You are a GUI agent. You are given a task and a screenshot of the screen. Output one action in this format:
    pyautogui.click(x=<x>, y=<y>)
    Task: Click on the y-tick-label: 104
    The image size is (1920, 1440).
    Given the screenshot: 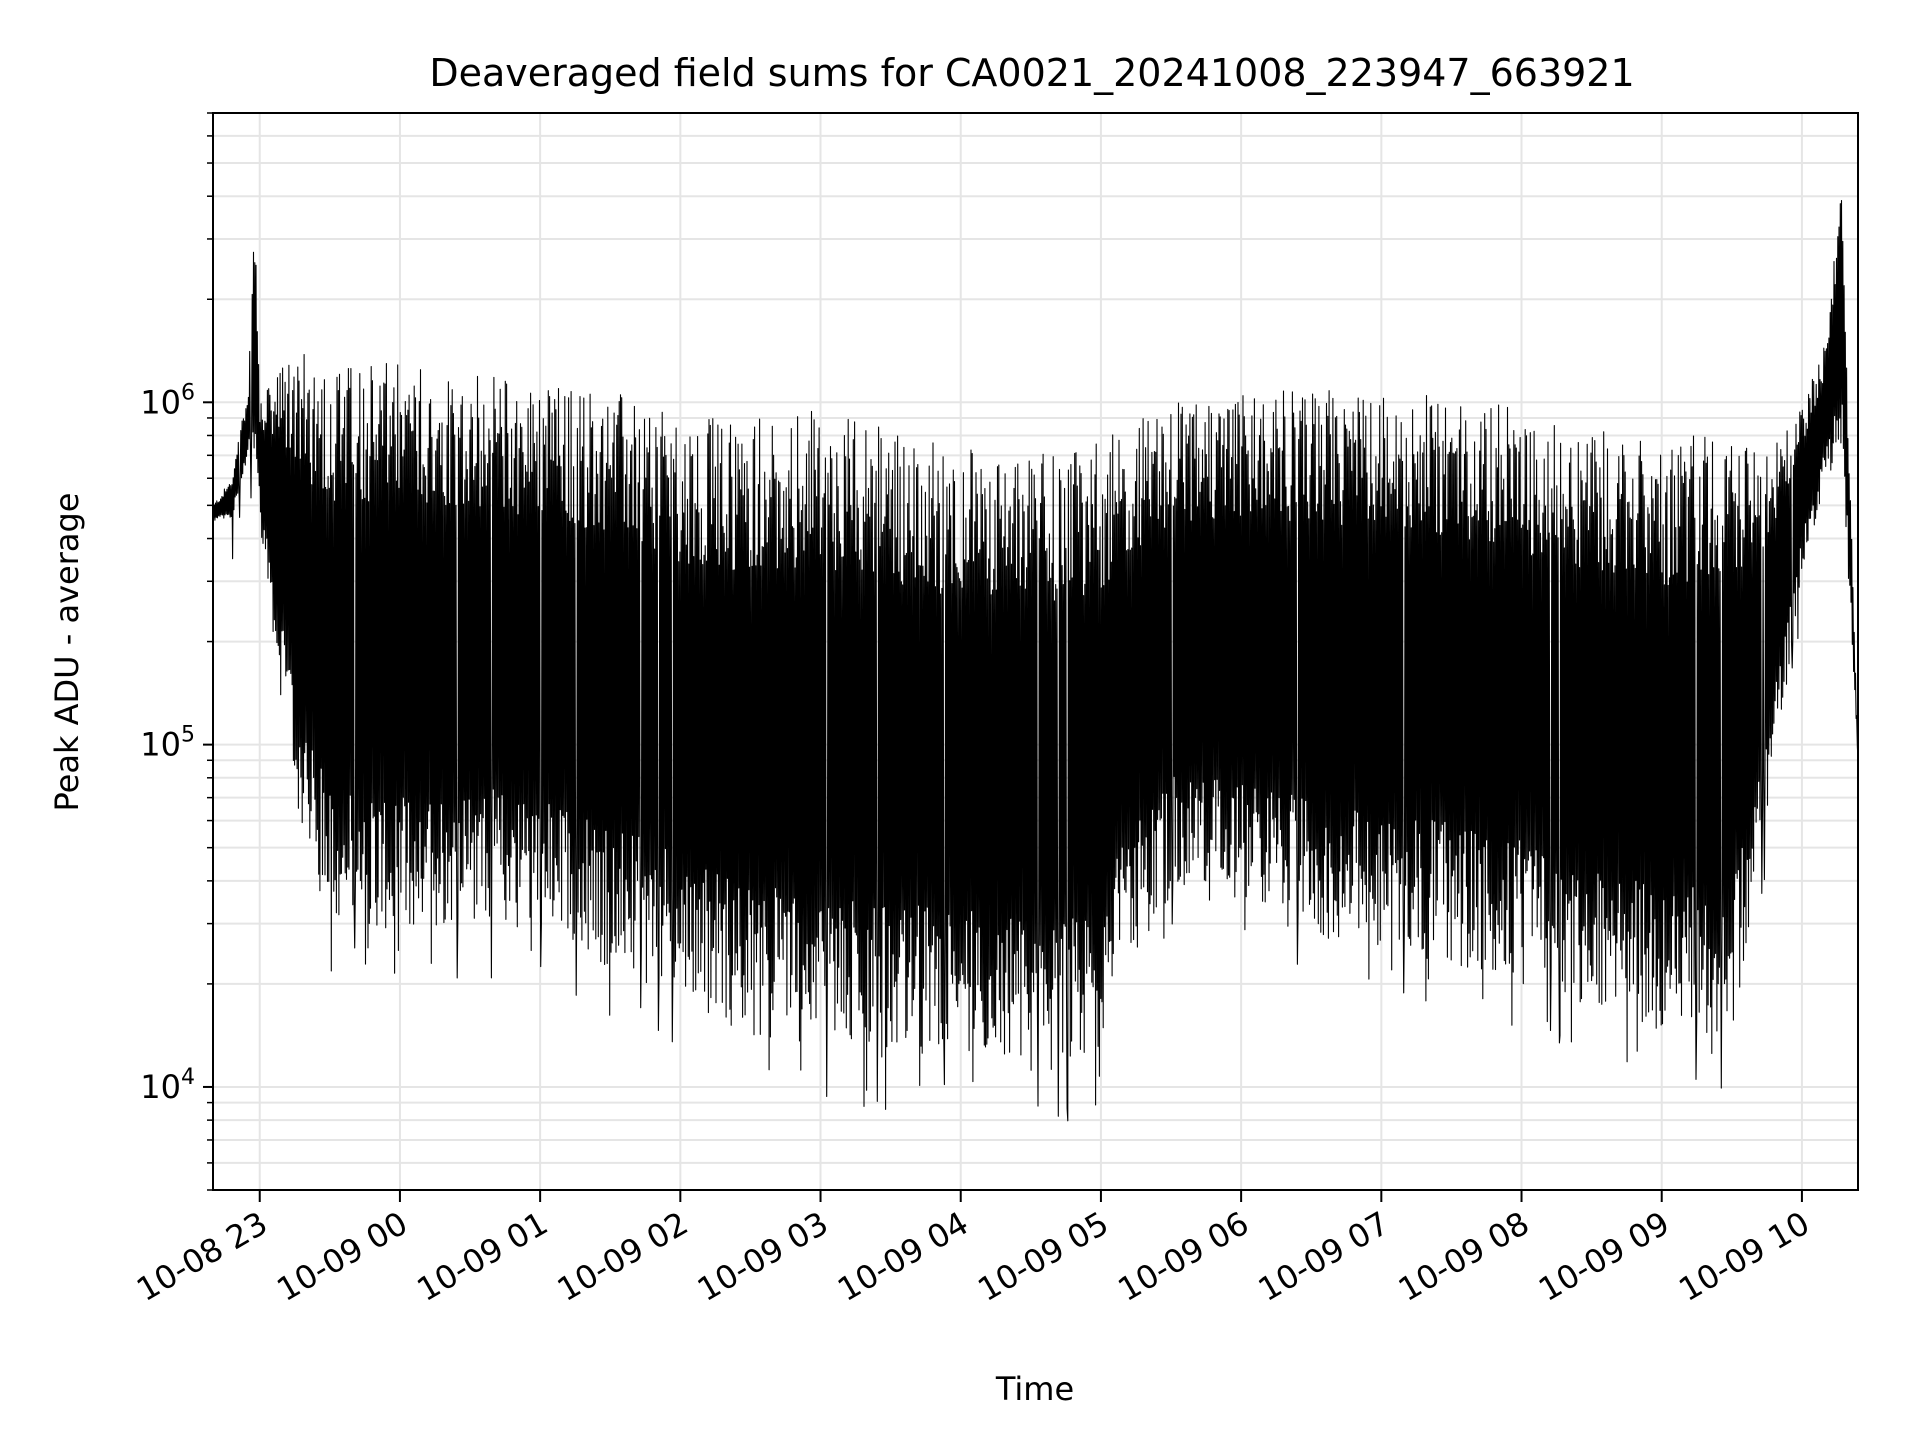 What is the action you would take?
    pyautogui.click(x=167, y=1085)
    